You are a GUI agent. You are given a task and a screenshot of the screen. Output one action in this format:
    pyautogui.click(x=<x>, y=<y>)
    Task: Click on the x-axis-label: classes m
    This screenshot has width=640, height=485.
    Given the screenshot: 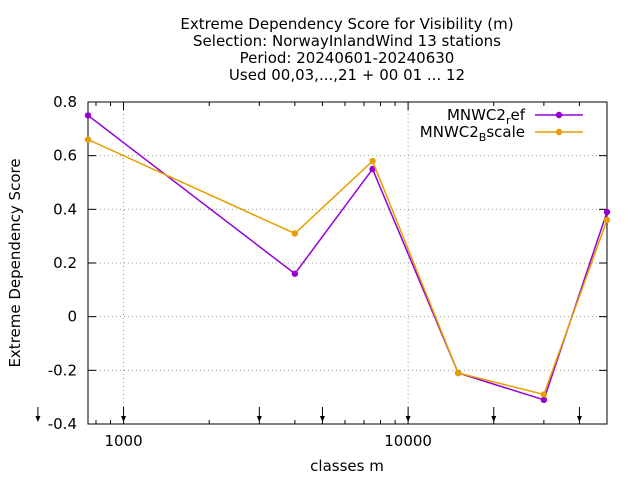 What is the action you would take?
    pyautogui.click(x=347, y=466)
    